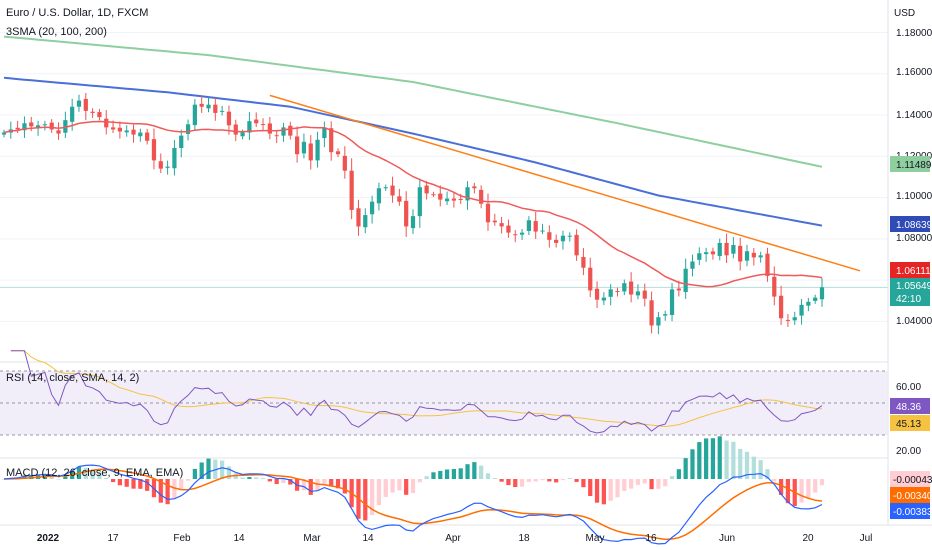 This screenshot has height=550, width=932. Describe the element at coordinates (312, 538) in the screenshot. I see `time-tick: Mar` at that location.